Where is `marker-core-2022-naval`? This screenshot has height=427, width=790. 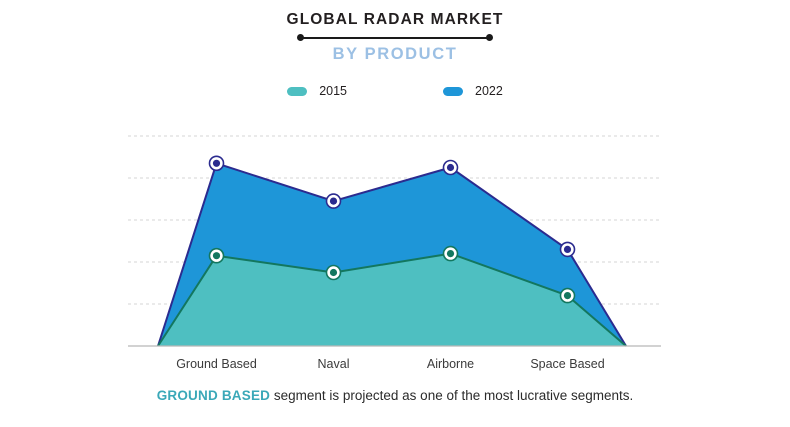
marker-core-2022-naval is located at coordinates (333, 201).